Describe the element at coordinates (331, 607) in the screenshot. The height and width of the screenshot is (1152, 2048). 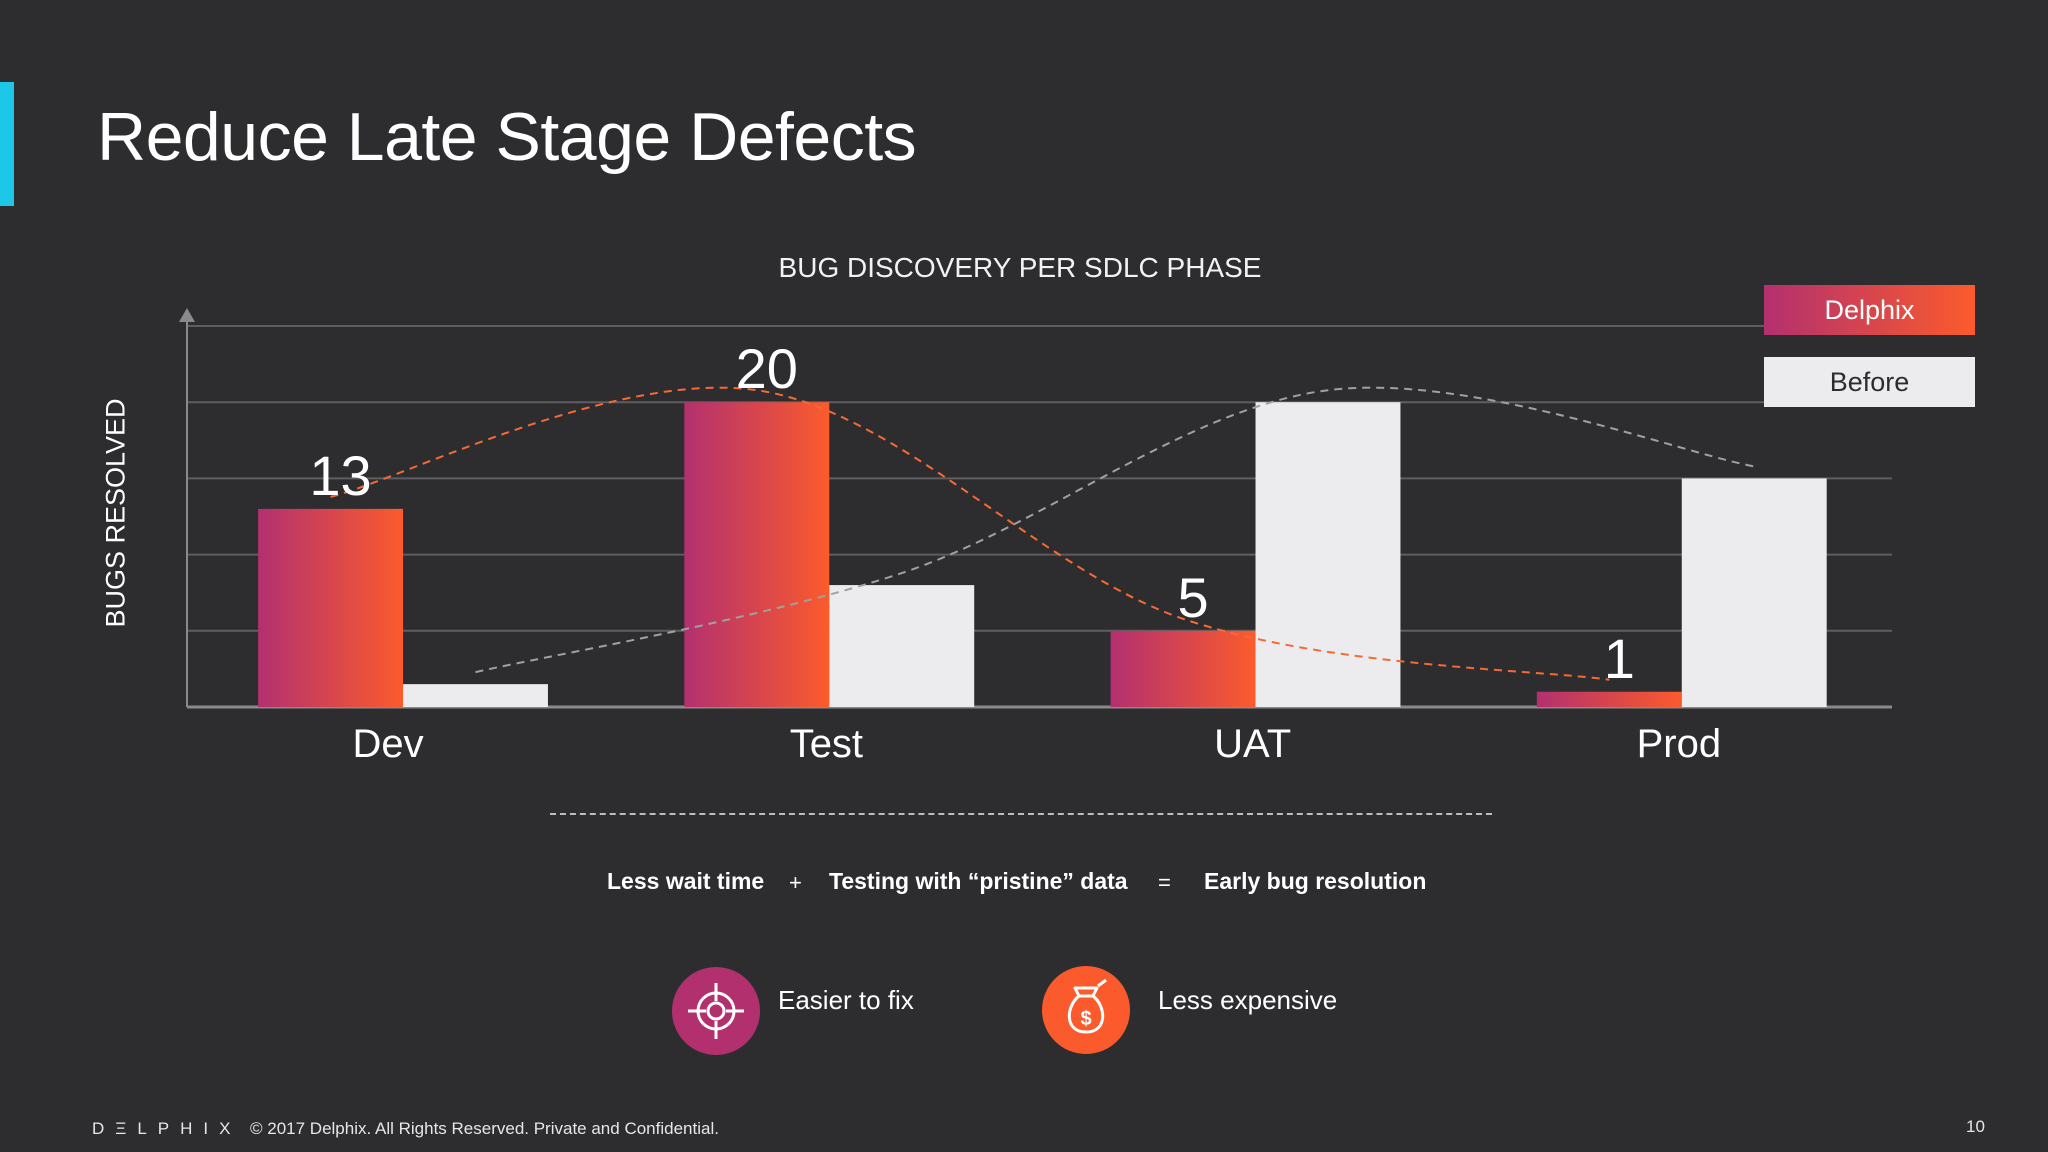
I see `bar-delphix-dev` at that location.